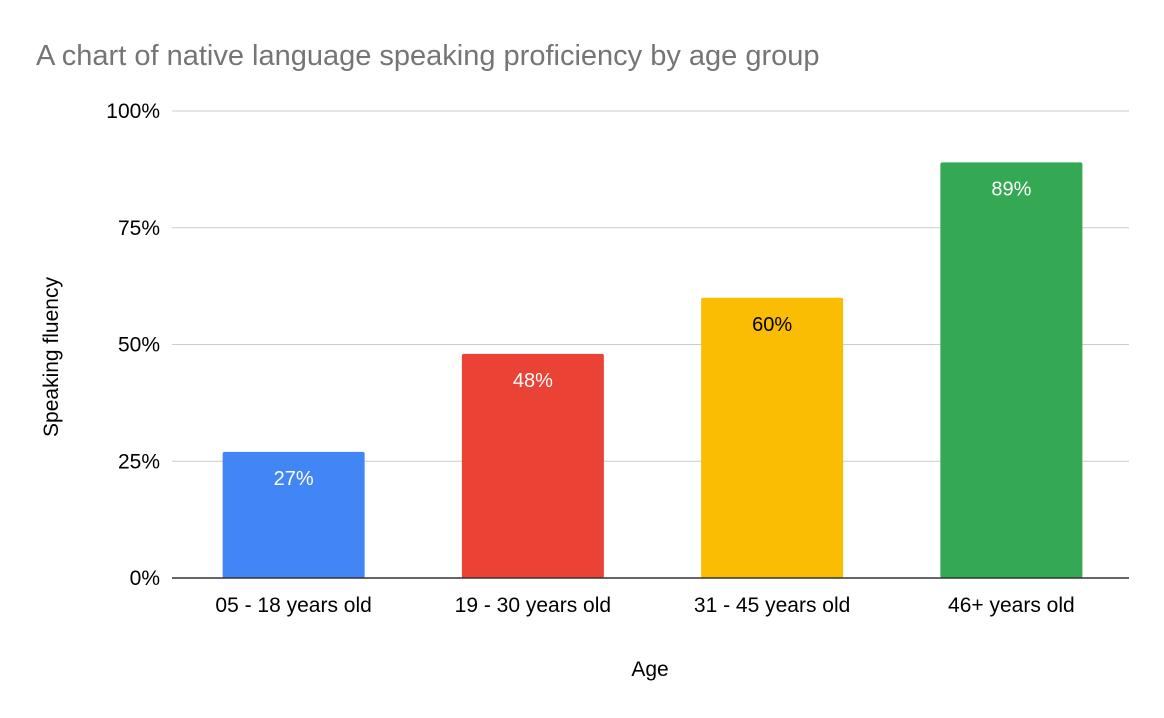 This screenshot has width=1164, height=718. What do you see at coordinates (533, 381) in the screenshot?
I see `data-label: 48%` at bounding box center [533, 381].